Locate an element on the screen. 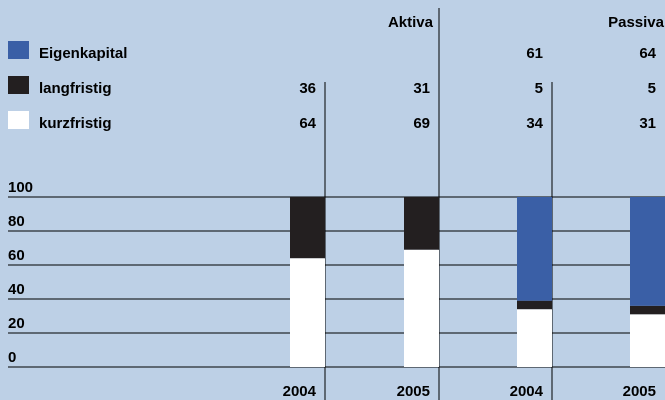 Image resolution: width=665 pixels, height=400 pixels. y-tick-label: 80 is located at coordinates (16, 221).